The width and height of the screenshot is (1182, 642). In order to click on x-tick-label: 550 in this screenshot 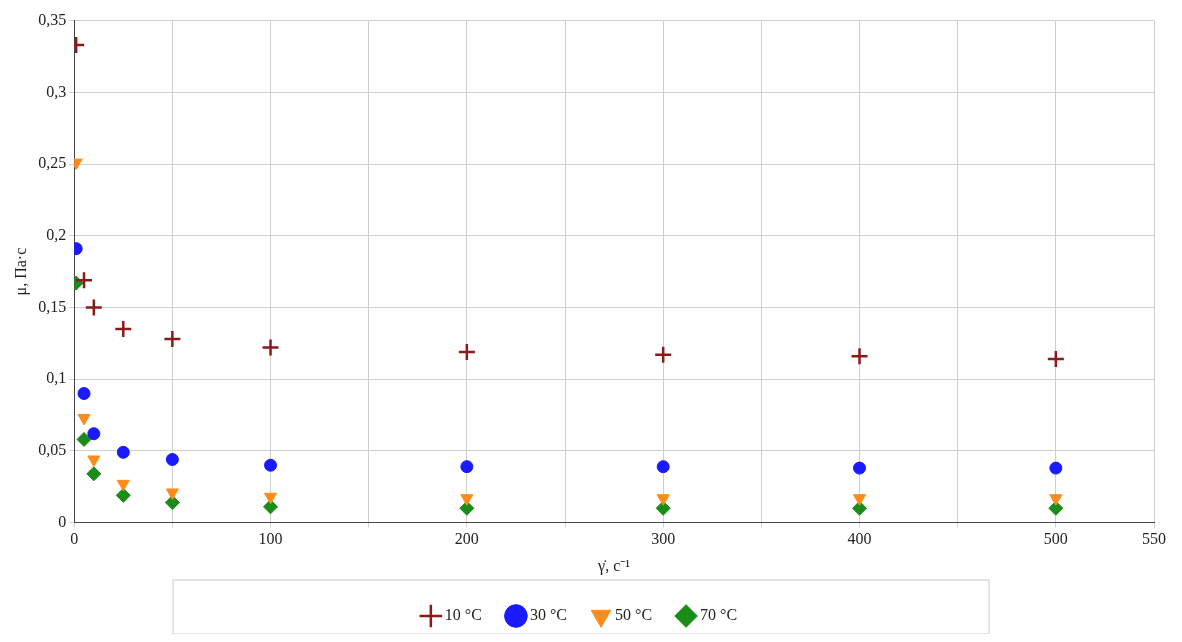, I will do `click(1154, 539)`.